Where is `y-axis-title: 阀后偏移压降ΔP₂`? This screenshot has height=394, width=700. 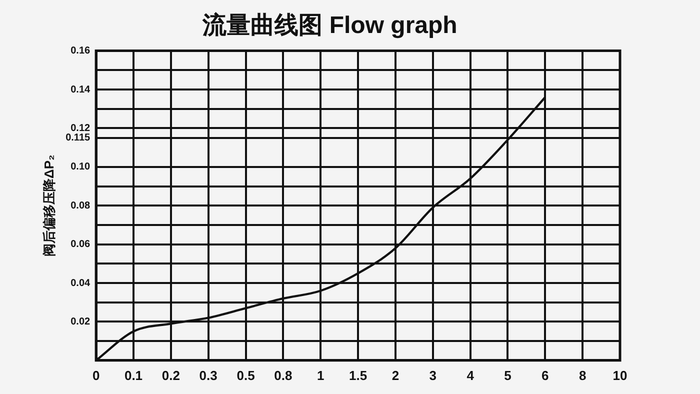
y-axis-title: 阀后偏移压降ΔP₂ is located at coordinates (48, 205).